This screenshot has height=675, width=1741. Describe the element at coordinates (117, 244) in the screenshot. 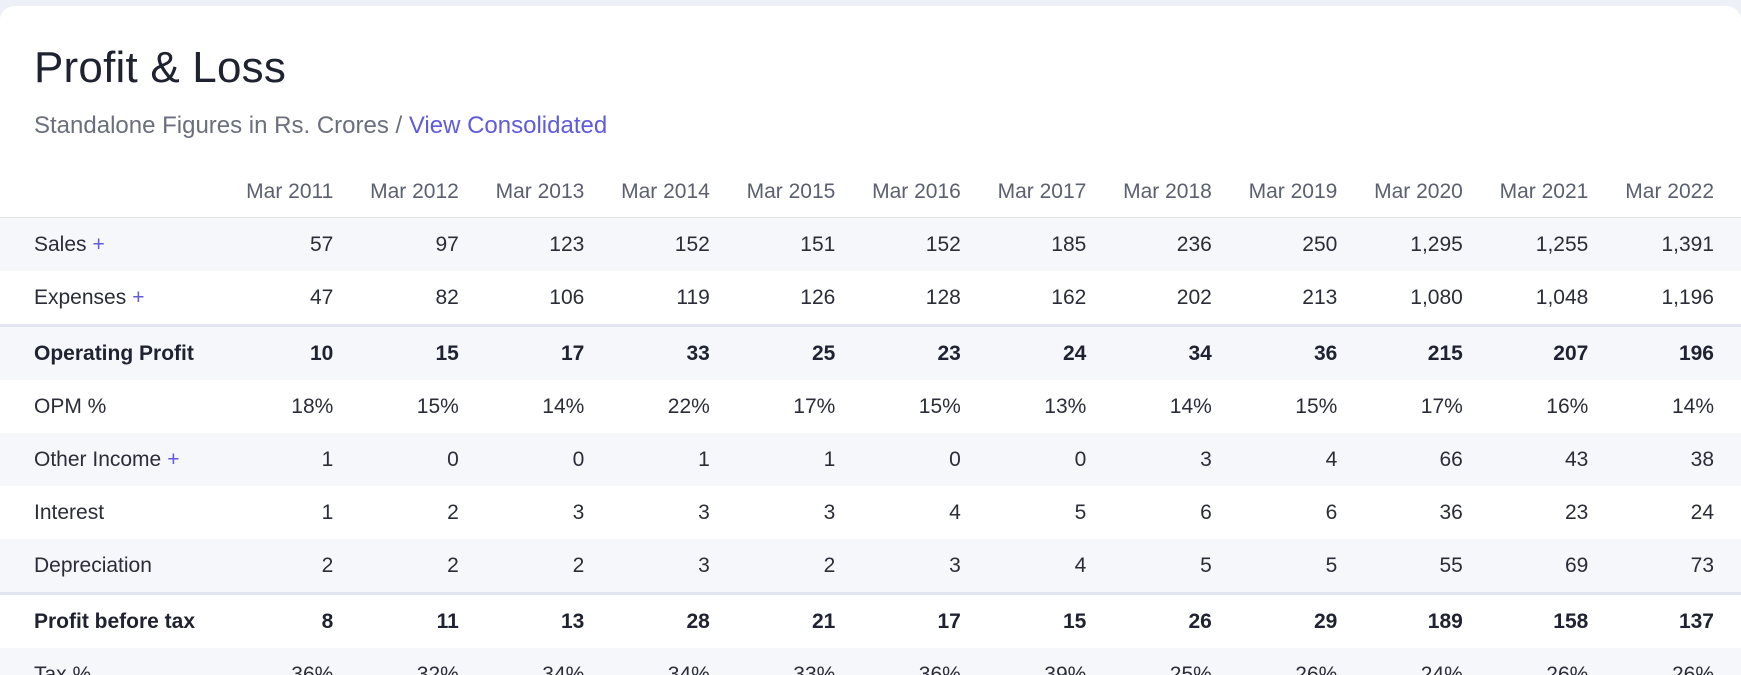

I see `row-label-cell: Sales +` at that location.